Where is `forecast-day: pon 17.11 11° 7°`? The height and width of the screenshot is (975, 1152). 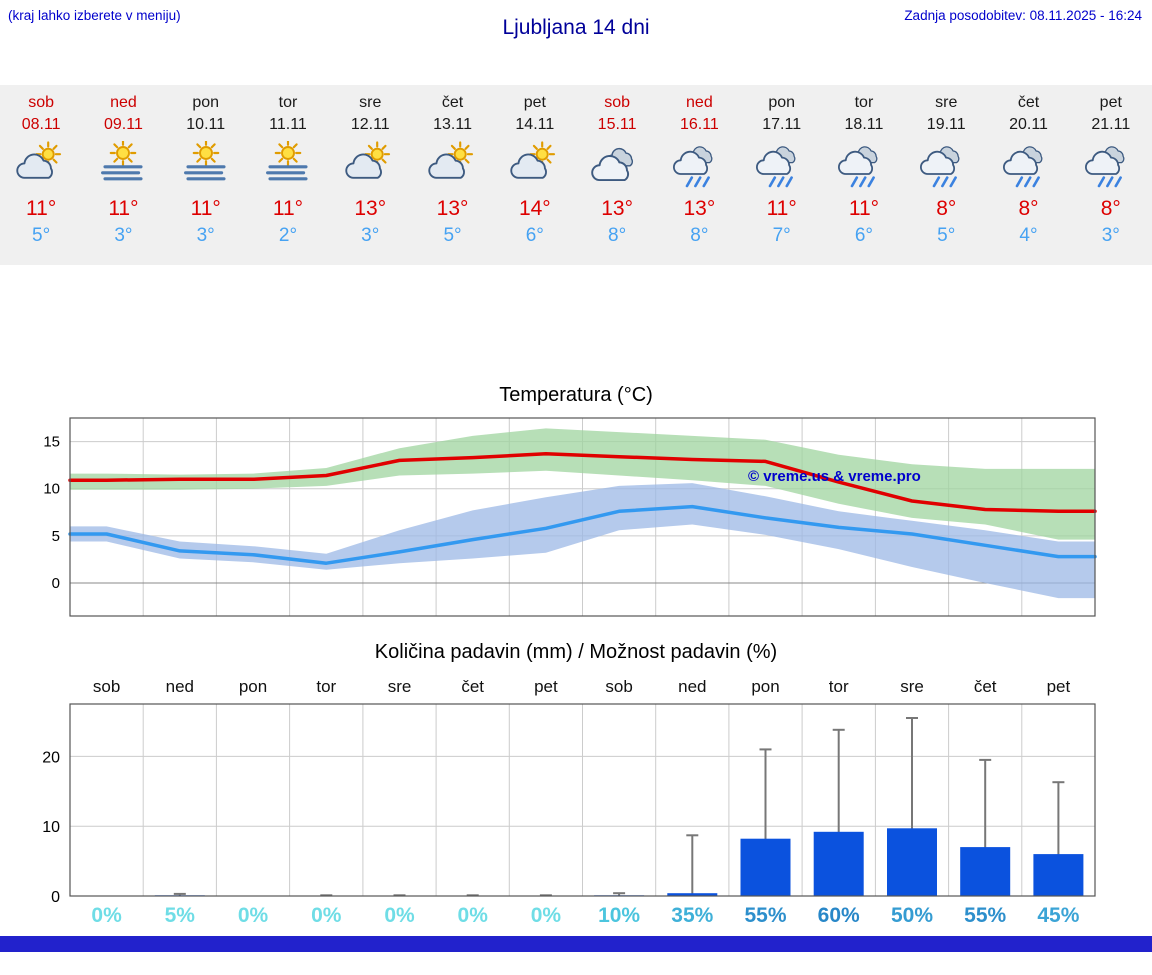
forecast-day: pon 17.11 11° 7° is located at coordinates (782, 175).